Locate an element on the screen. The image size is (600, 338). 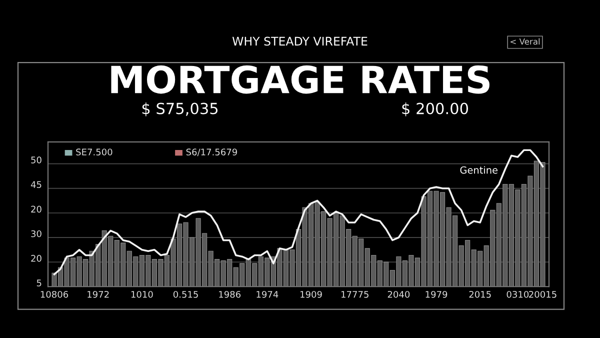
x-tick-label: 0.515 is located at coordinates (185, 294).